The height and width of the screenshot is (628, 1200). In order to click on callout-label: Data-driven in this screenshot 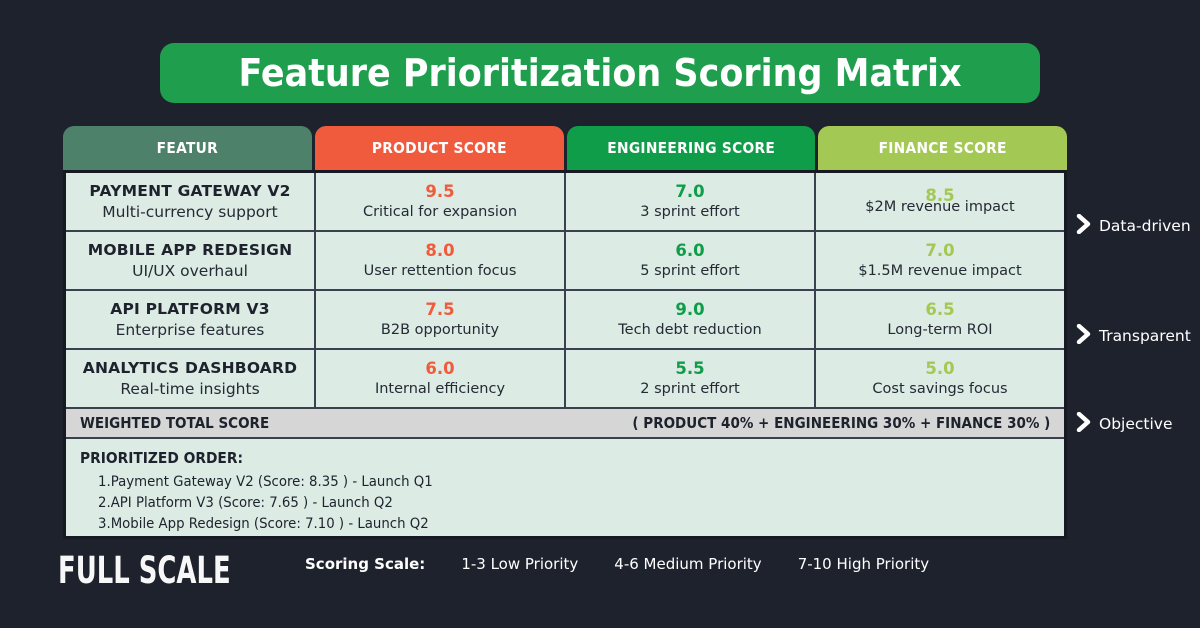, I will do `click(1145, 226)`.